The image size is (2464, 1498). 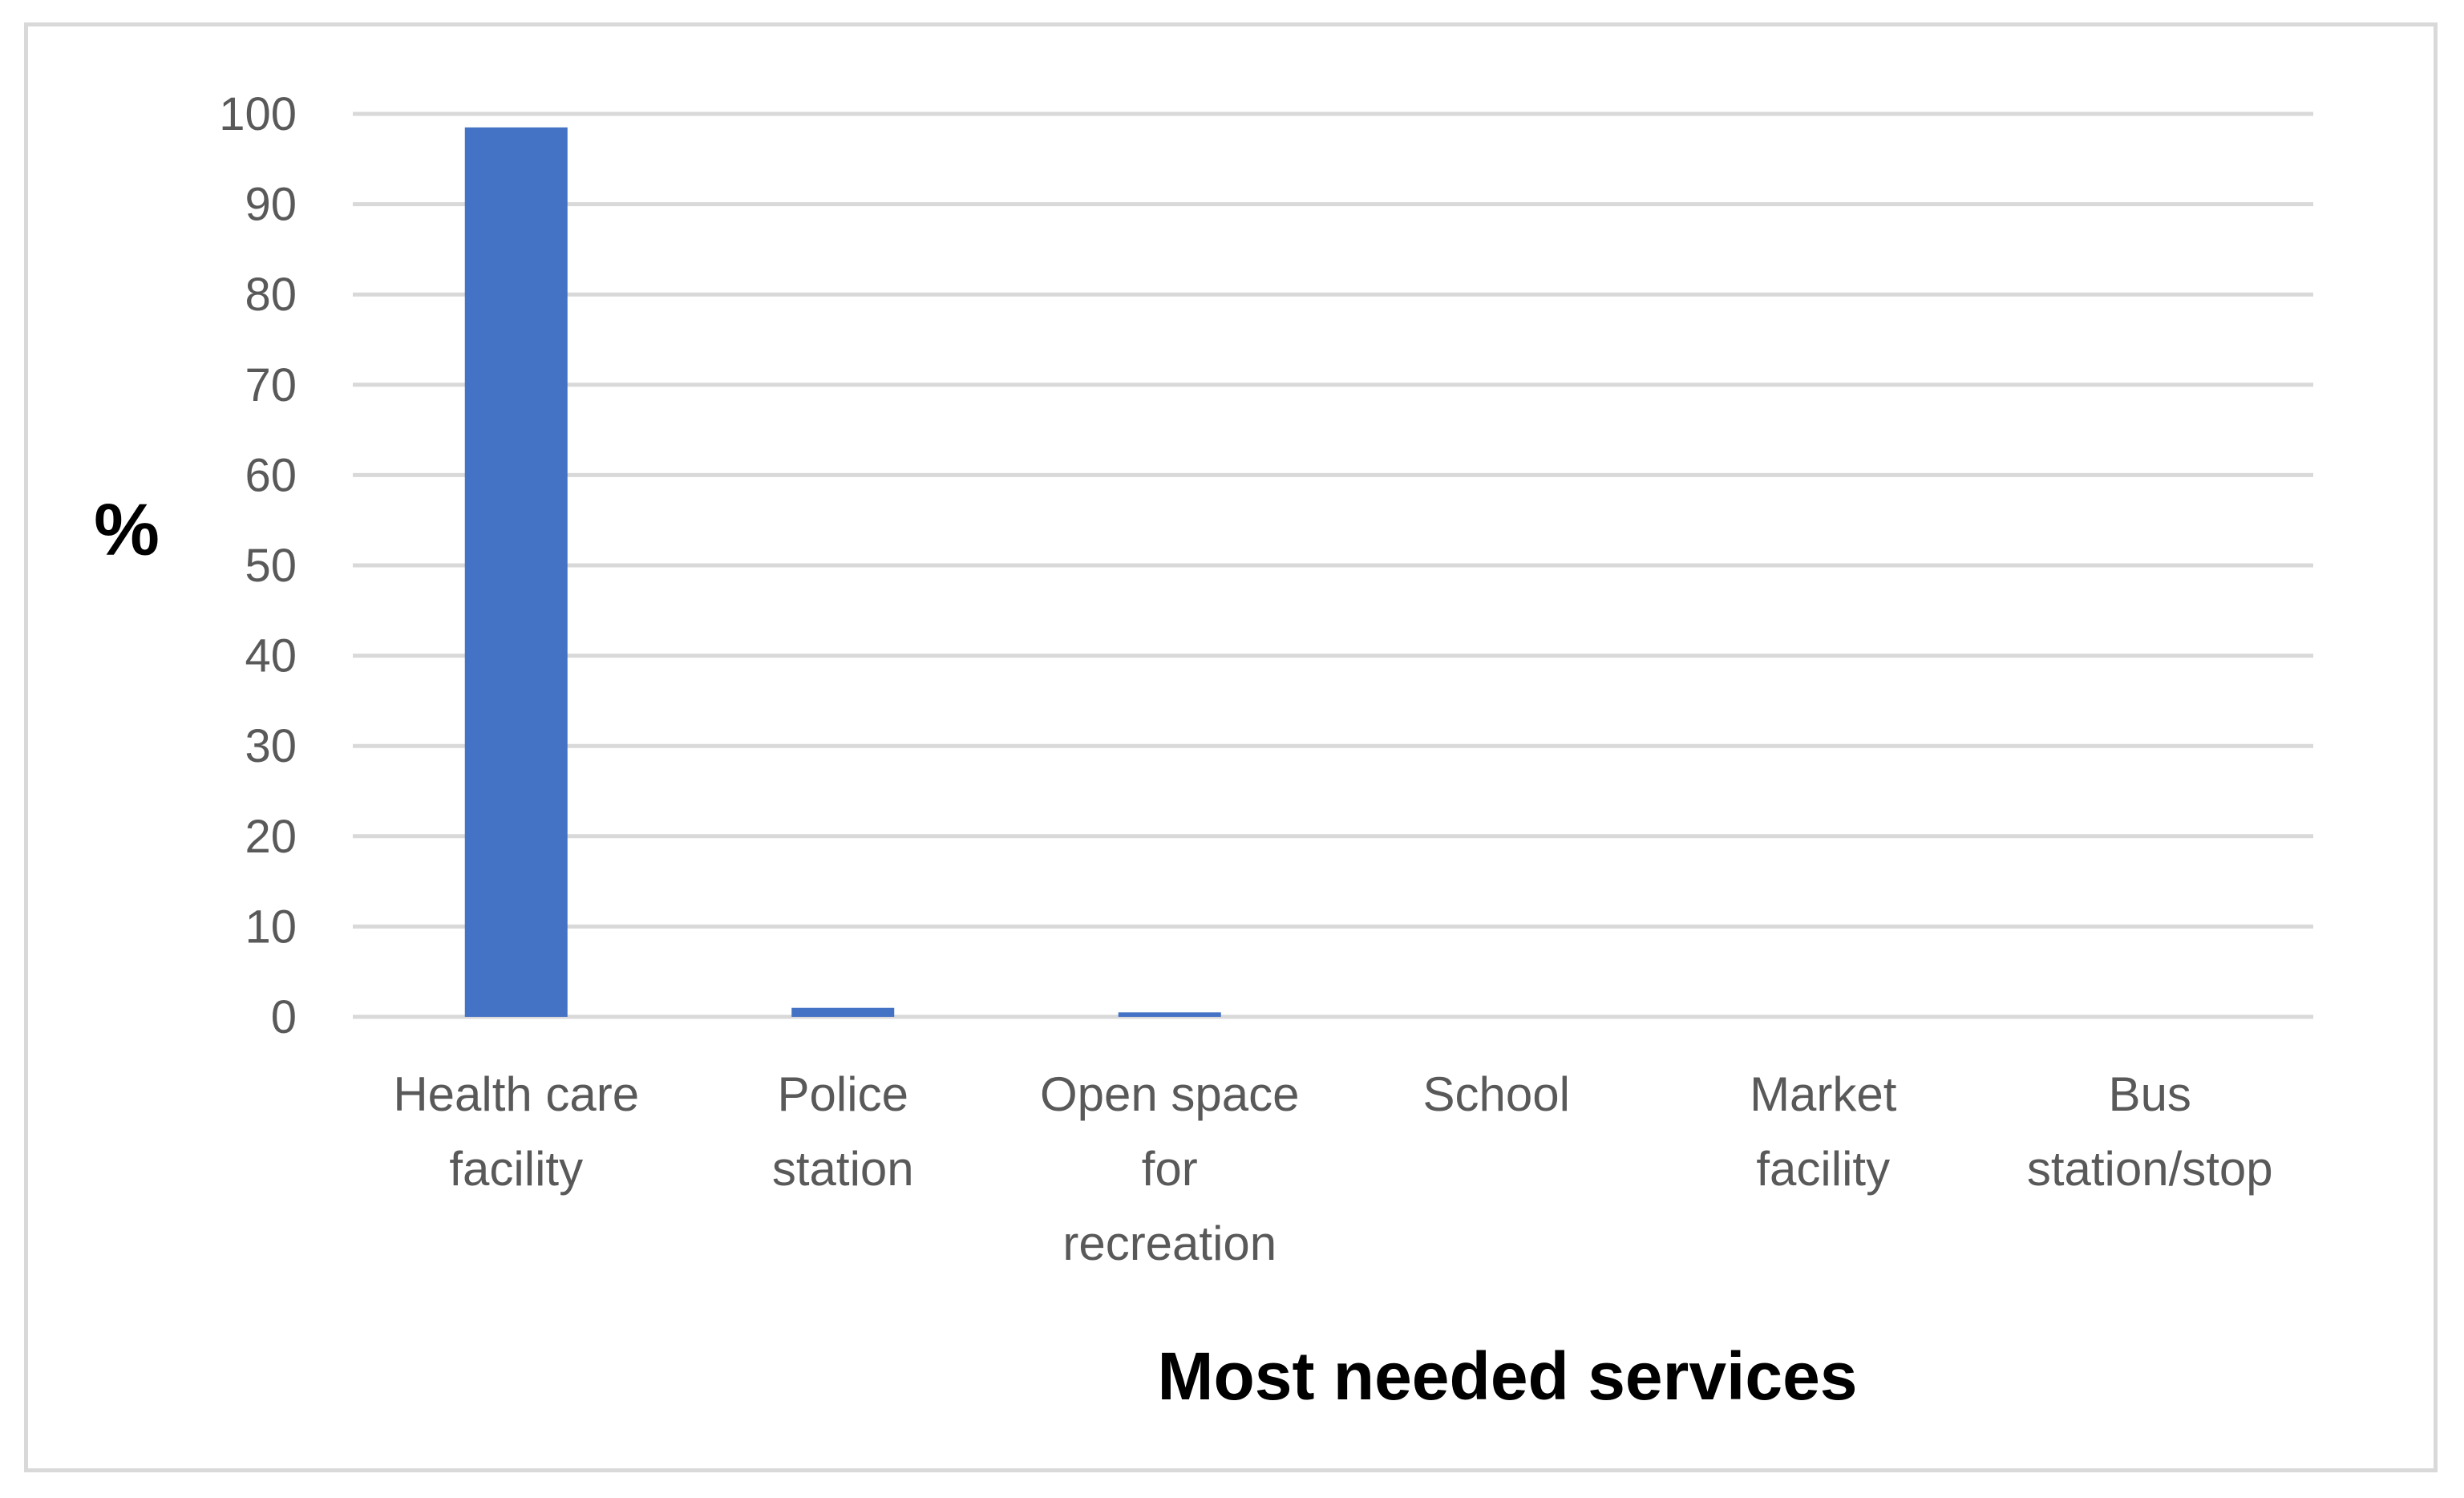 I want to click on y-tick-label: 70, so click(x=271, y=385).